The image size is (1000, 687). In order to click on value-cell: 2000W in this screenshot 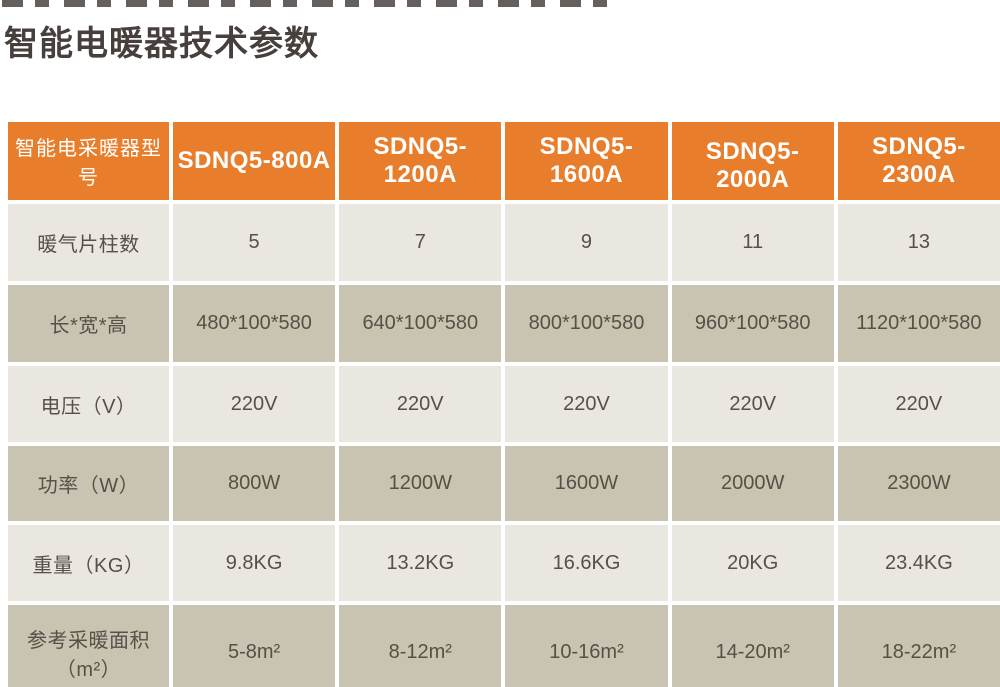, I will do `click(752, 483)`.